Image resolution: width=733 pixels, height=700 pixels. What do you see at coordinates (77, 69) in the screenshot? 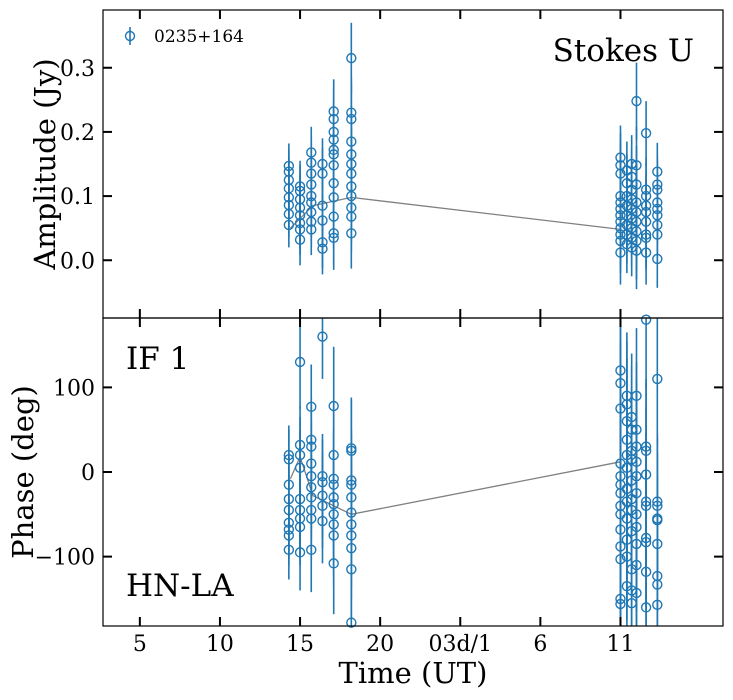
I see `amplitude-ytick-label: 0.3` at bounding box center [77, 69].